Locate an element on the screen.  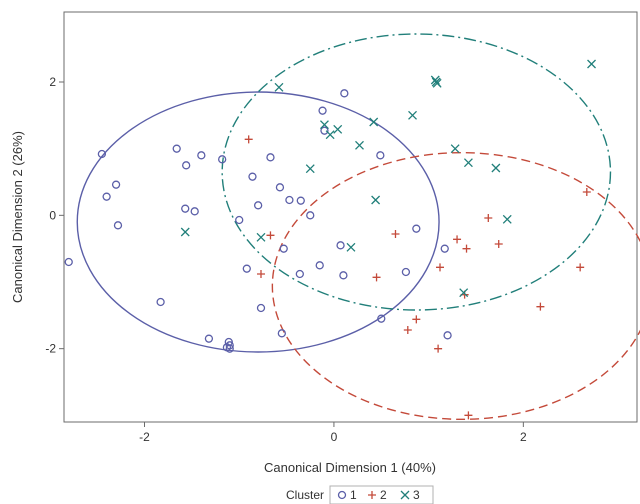
legend-title: Cluster is located at coordinates (305, 495).